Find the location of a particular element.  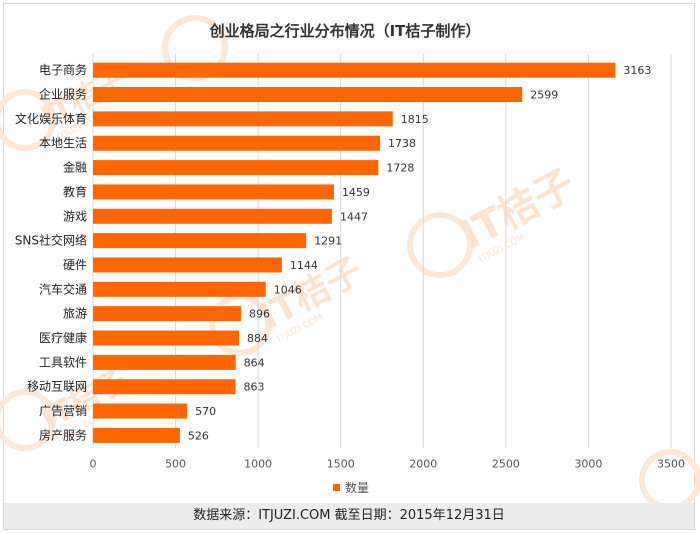

category-label: 游戏 is located at coordinates (75, 216).